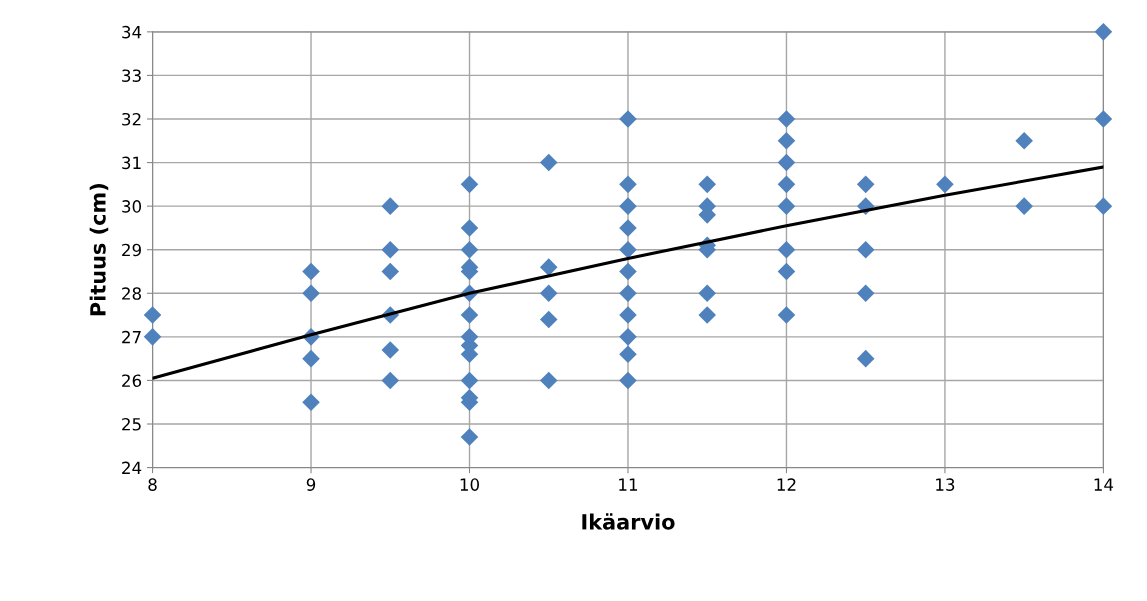  I want to click on y-tick-label: 28, so click(131, 293).